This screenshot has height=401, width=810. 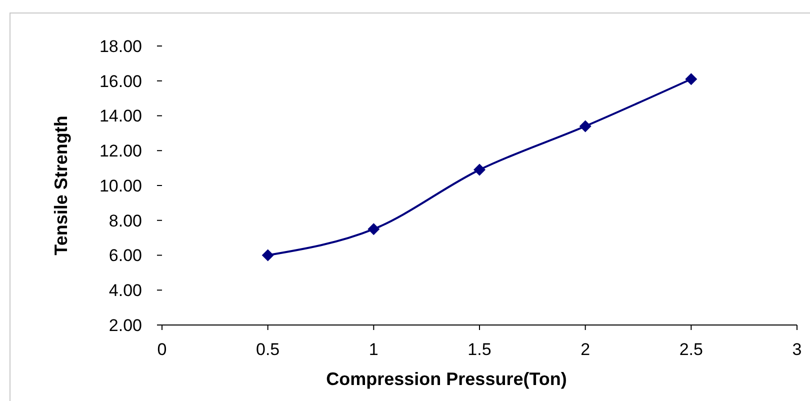 I want to click on y-tick-label: 16.00, so click(x=120, y=81).